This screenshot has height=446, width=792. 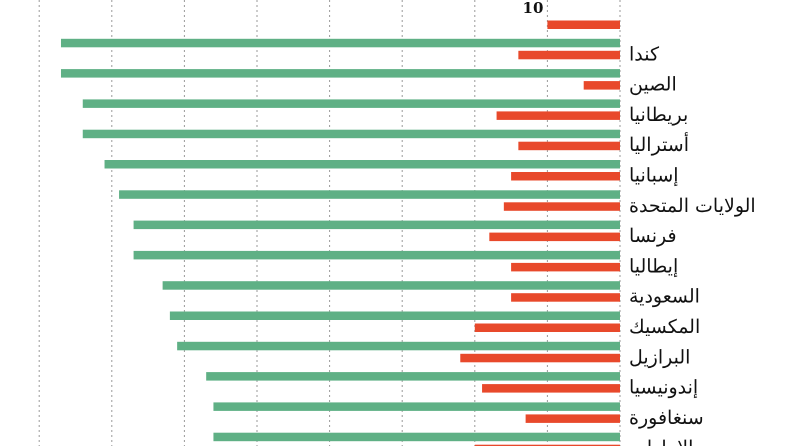 What do you see at coordinates (663, 388) in the screenshot?
I see `category-label-12: إندونيسيا` at bounding box center [663, 388].